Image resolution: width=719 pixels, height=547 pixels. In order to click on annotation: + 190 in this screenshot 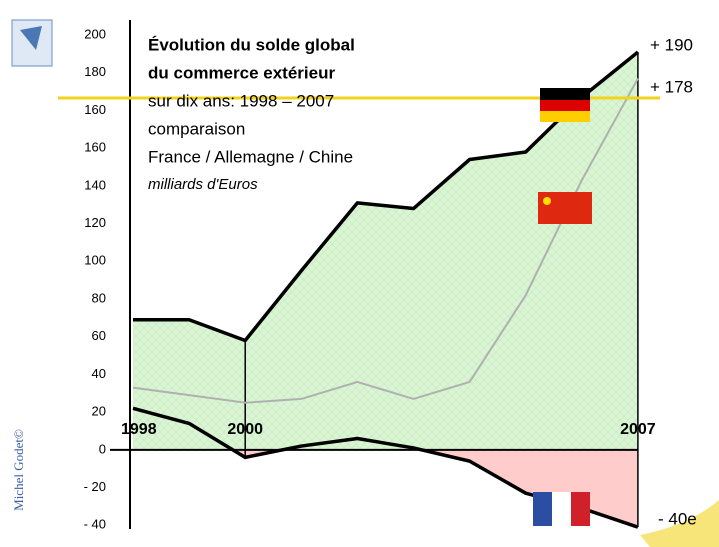, I will do `click(671, 44)`.